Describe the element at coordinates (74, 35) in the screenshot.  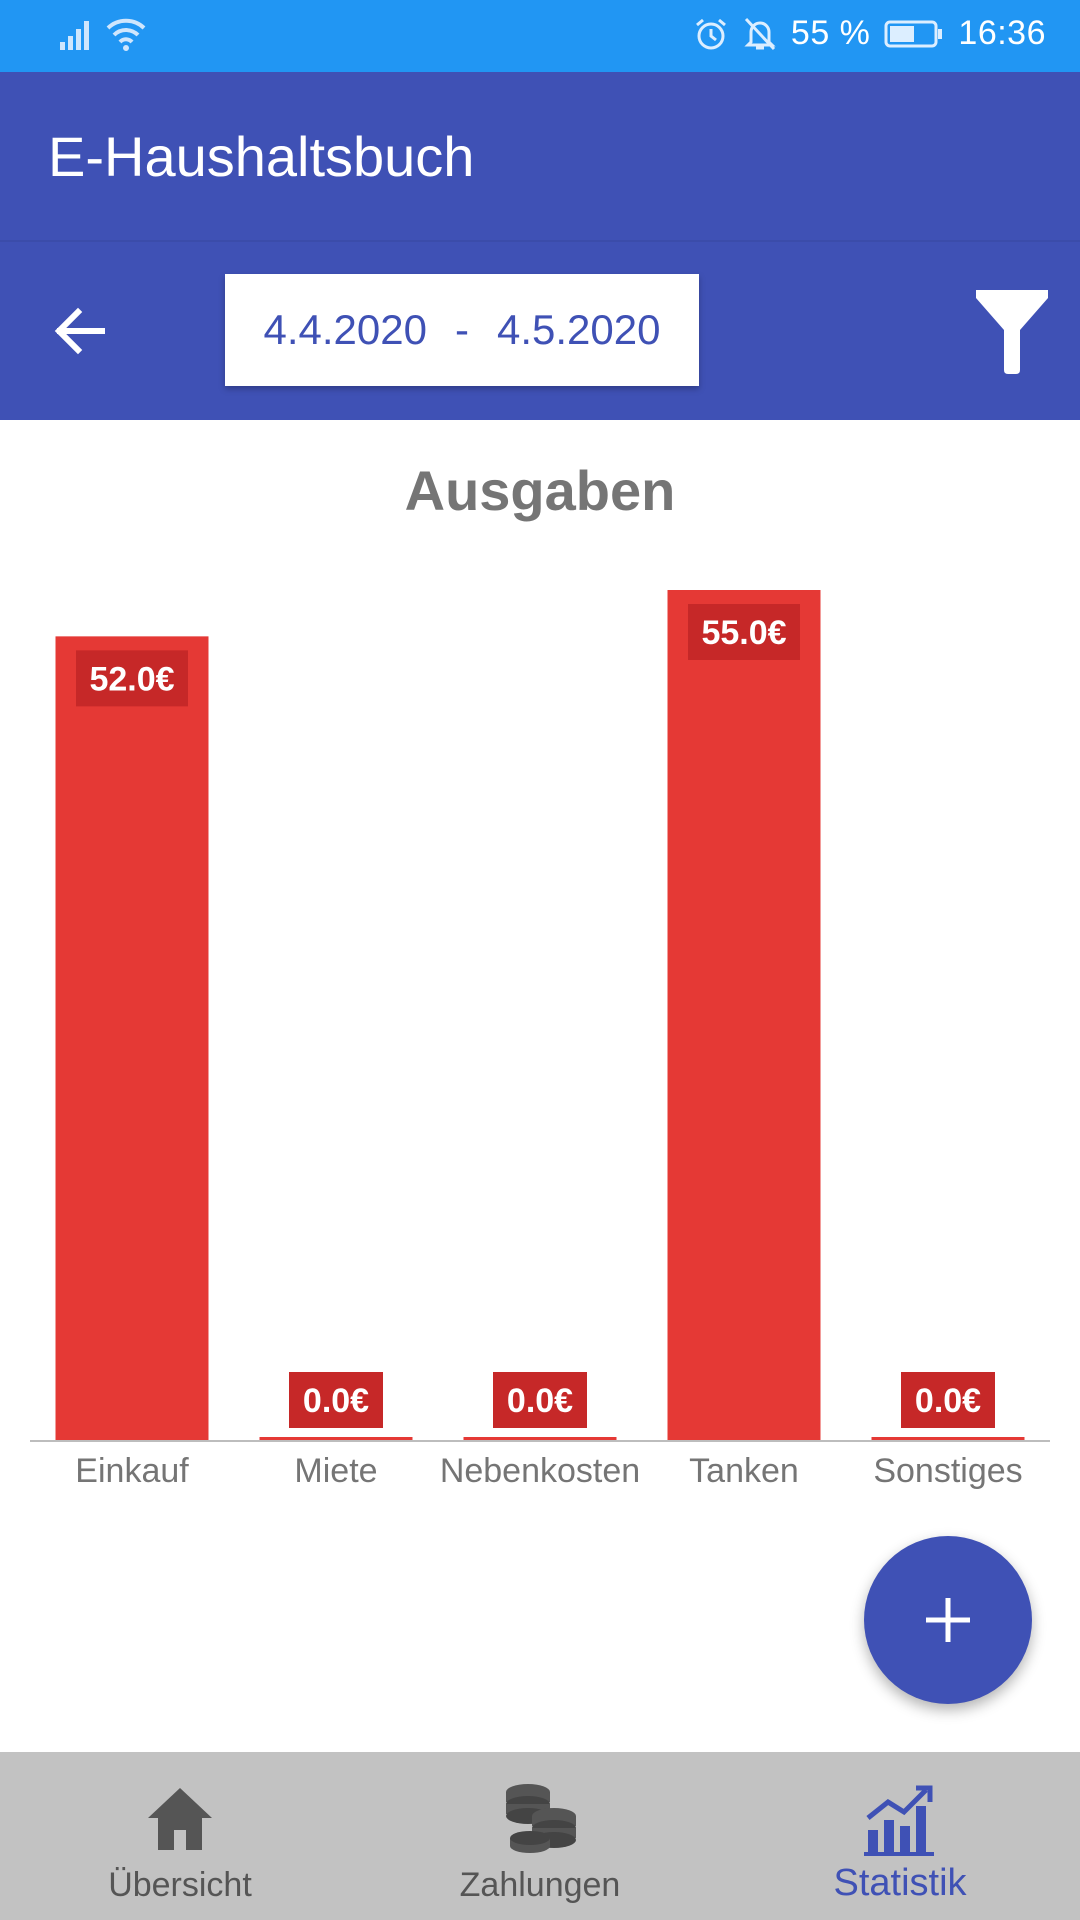
I see `signal-icon` at that location.